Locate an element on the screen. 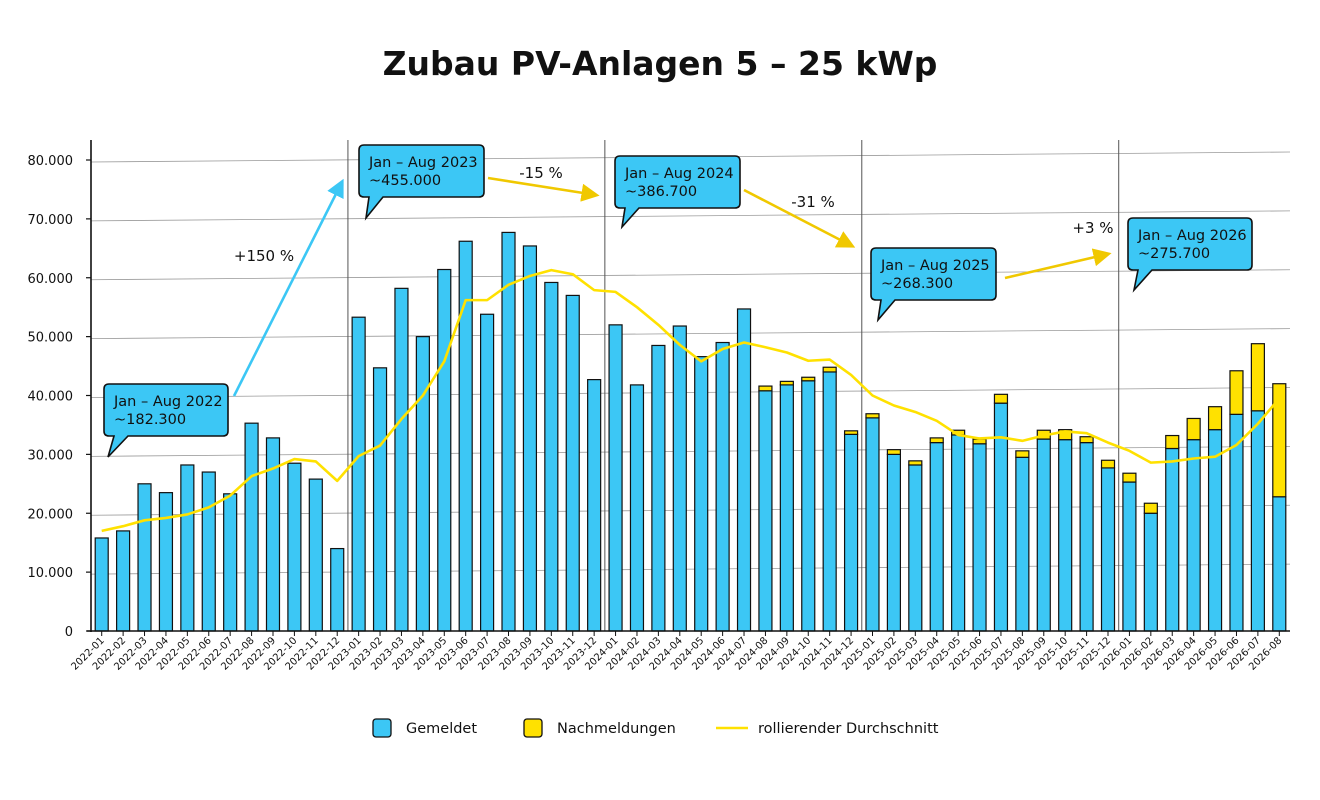 This screenshot has height=800, width=1320. callout-3: Jan – Aug 2024 ~386.700 is located at coordinates (677, 192).